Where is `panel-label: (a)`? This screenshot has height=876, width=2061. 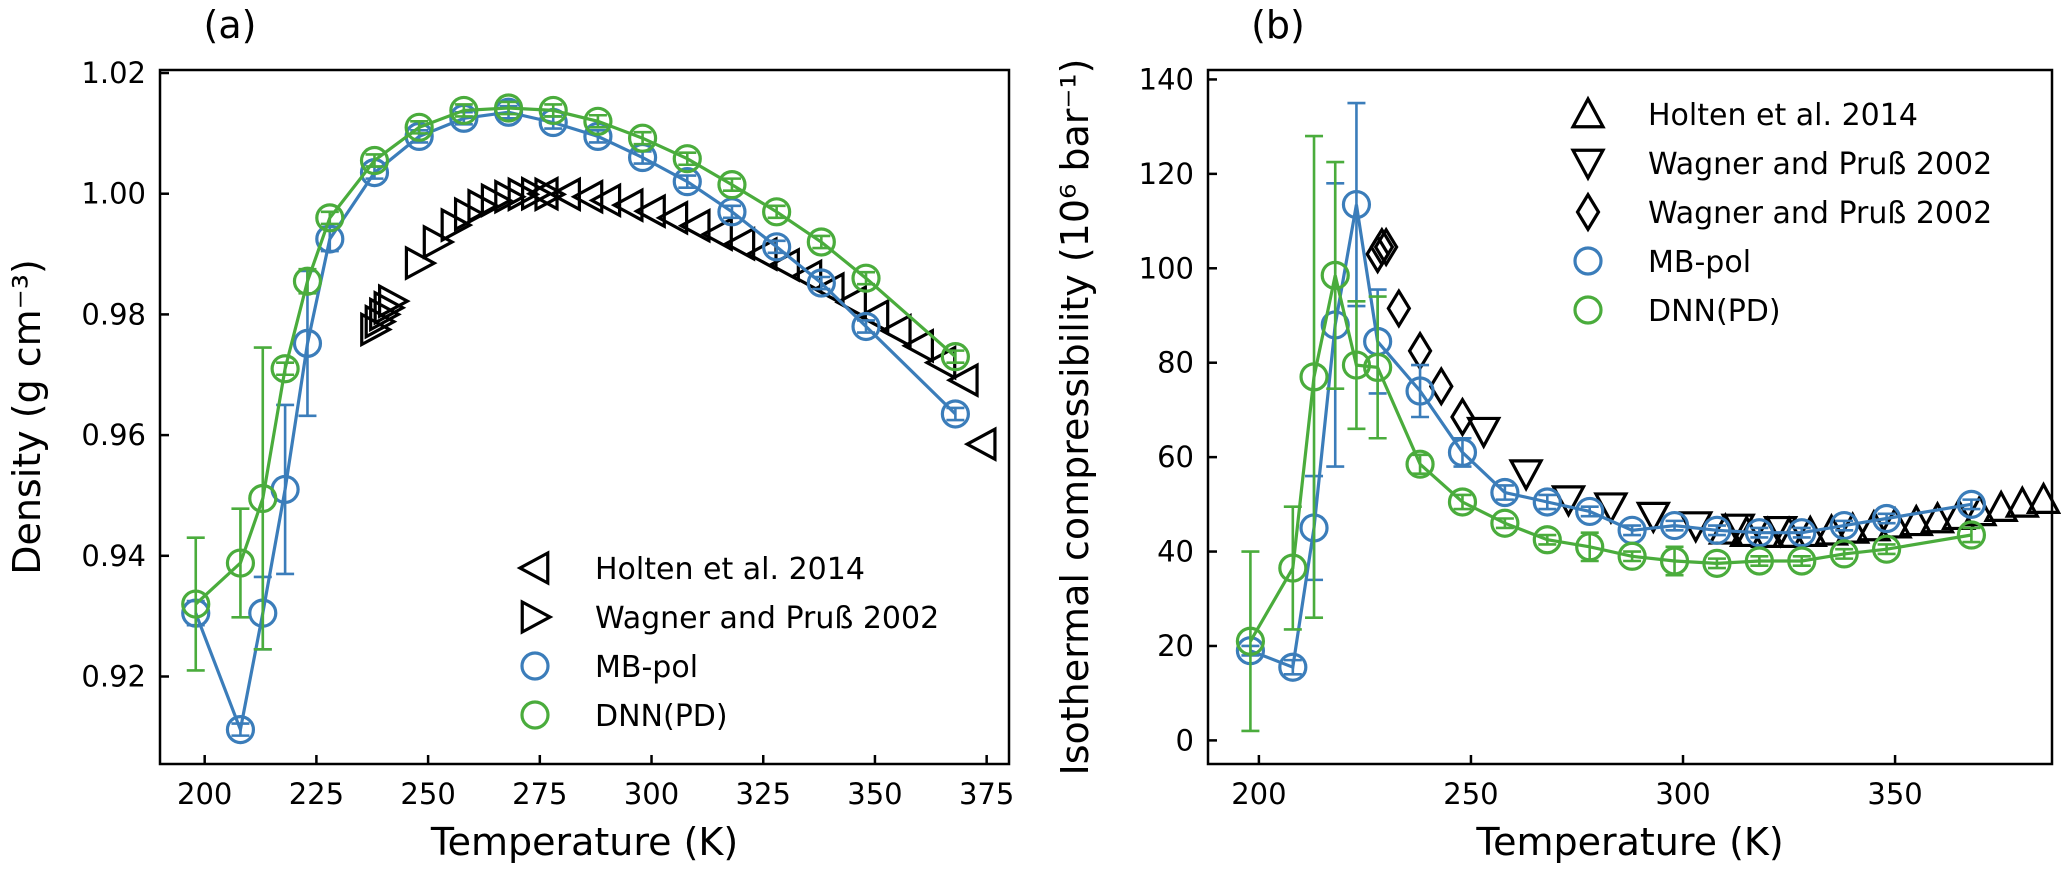
panel-label: (a) is located at coordinates (230, 25).